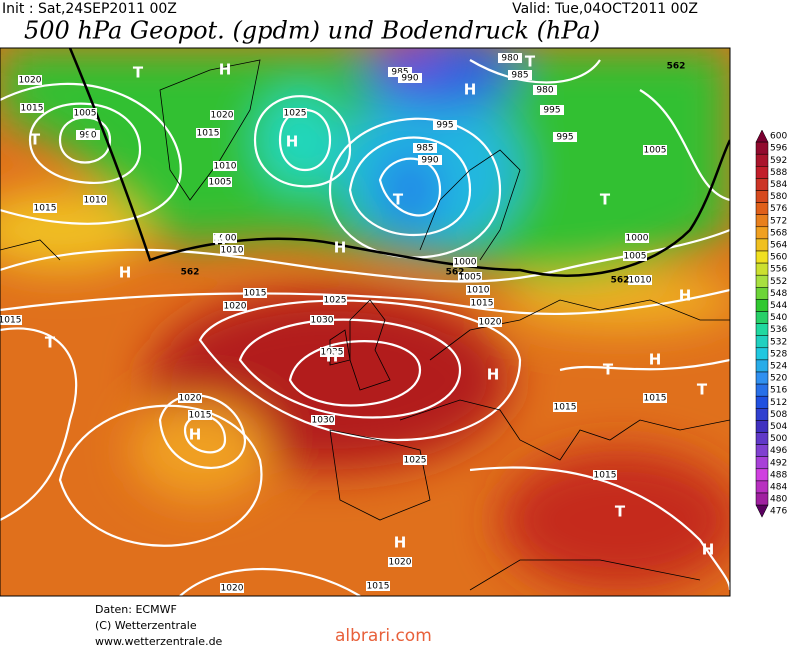  What do you see at coordinates (778, 500) in the screenshot?
I see `colorbar-label: 480` at bounding box center [778, 500].